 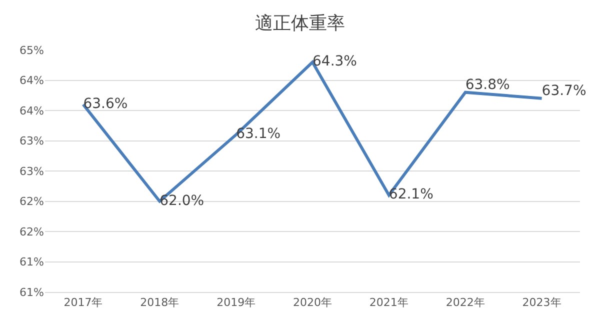 What do you see at coordinates (542, 303) in the screenshot?
I see `x-tick-label: 2023年` at bounding box center [542, 303].